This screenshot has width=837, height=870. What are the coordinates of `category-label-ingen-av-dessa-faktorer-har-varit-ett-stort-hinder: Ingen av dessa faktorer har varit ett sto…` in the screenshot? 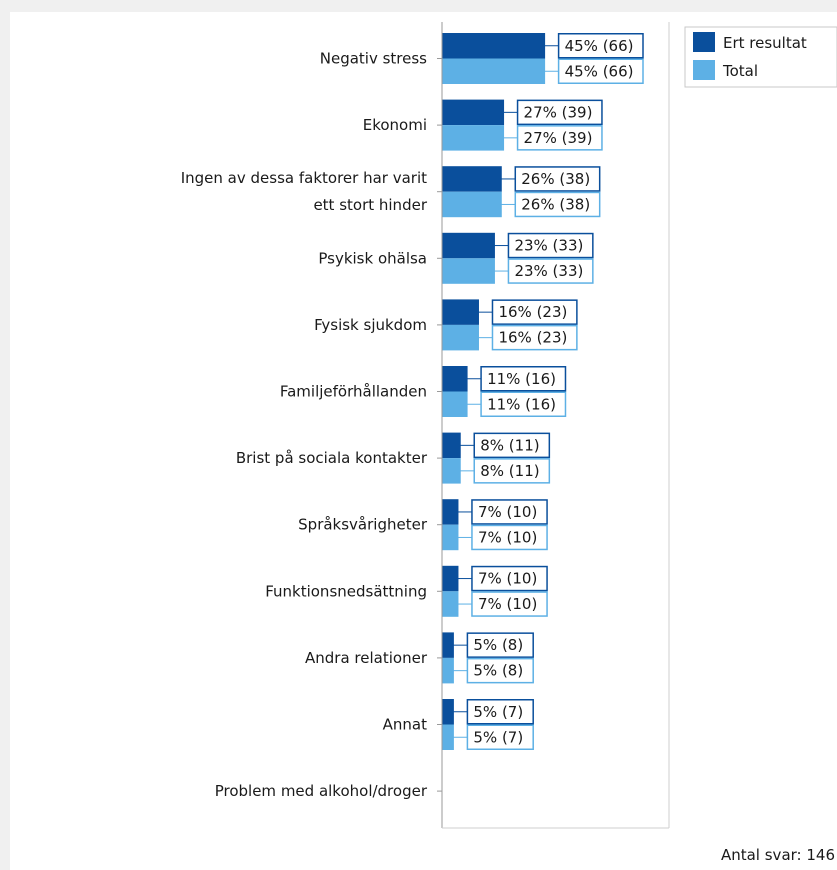 It's located at (304, 191).